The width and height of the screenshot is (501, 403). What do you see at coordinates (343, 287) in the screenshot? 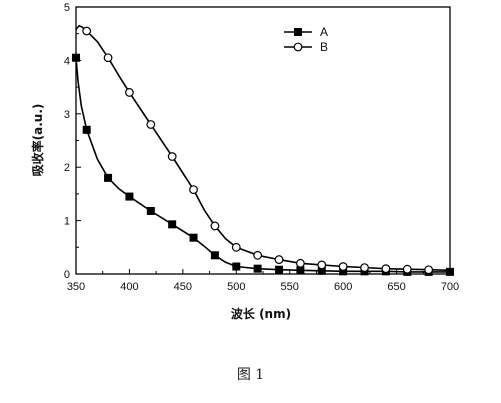
I see `x-tick-label: 600` at bounding box center [343, 287].